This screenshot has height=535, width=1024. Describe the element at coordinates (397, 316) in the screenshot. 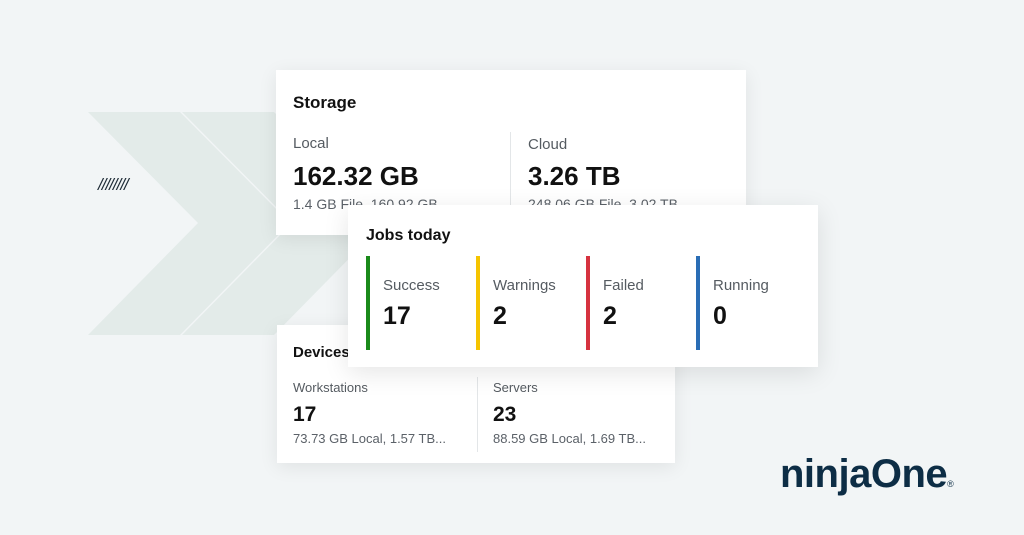

I see `job-value-success: 17` at that location.